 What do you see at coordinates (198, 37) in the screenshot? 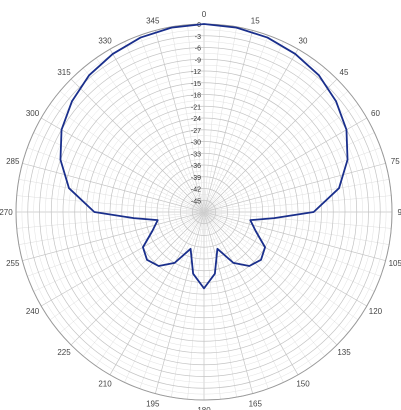
I see `radial-tick-label: -3` at bounding box center [198, 37].